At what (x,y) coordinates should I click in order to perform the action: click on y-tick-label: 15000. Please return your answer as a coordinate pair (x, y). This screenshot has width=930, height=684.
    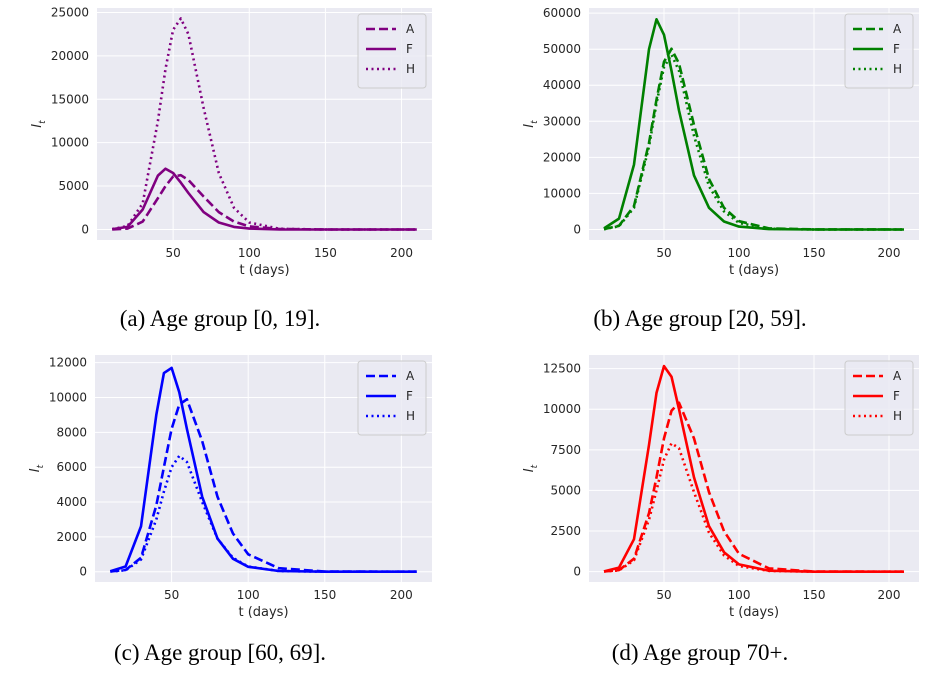
    Looking at the image, I should click on (70, 99).